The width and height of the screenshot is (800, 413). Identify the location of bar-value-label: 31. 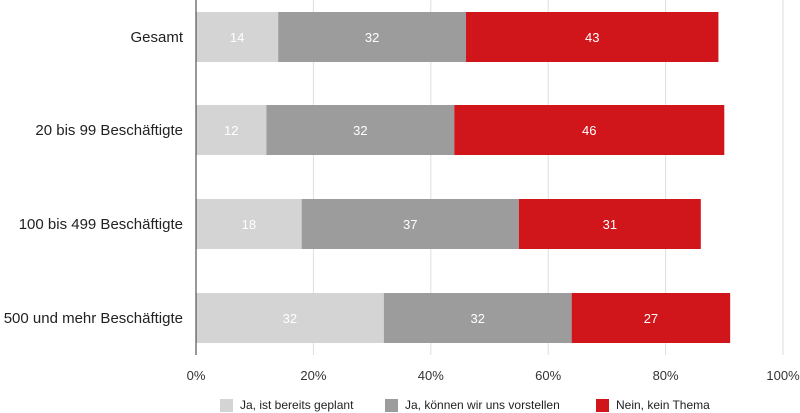
(610, 224).